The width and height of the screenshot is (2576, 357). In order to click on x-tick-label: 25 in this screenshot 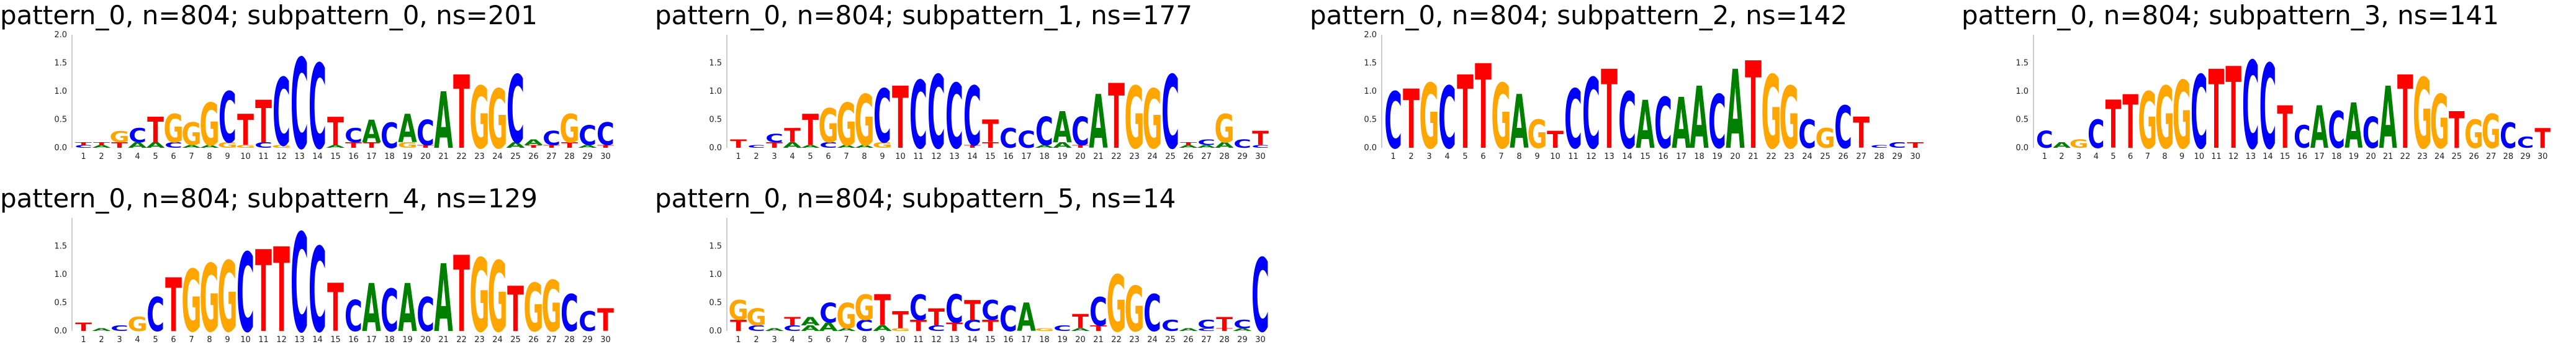, I will do `click(1170, 340)`.